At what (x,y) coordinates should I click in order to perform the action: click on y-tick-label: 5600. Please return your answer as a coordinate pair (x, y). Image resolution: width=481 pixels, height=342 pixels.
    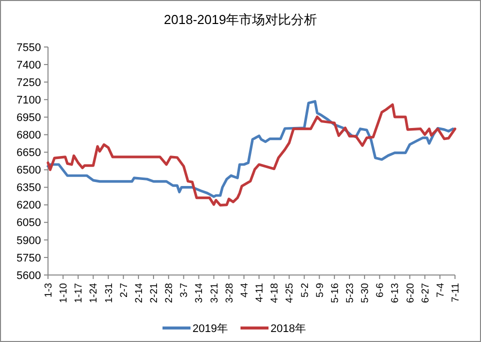
    Looking at the image, I should click on (28, 276).